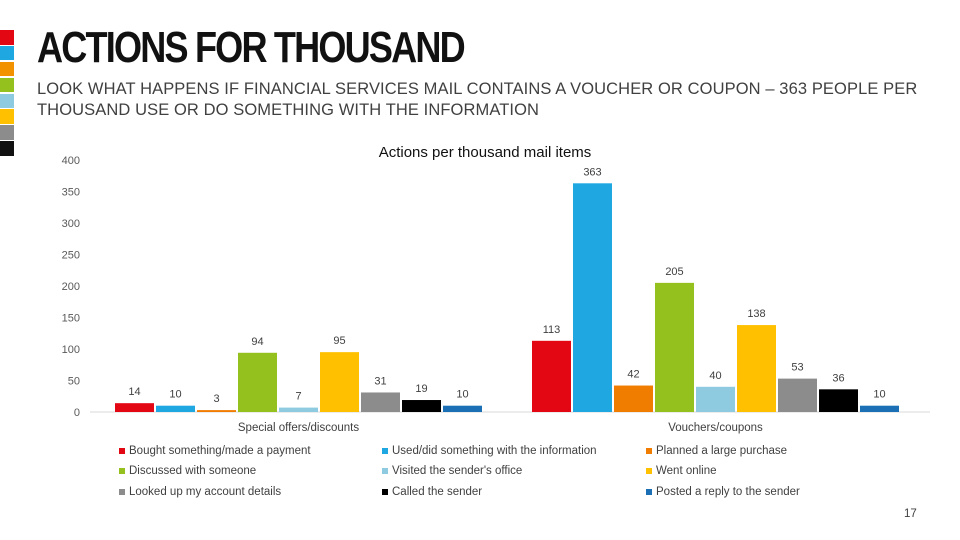 The image size is (960, 540). What do you see at coordinates (910, 514) in the screenshot?
I see `page-number: 17` at bounding box center [910, 514].